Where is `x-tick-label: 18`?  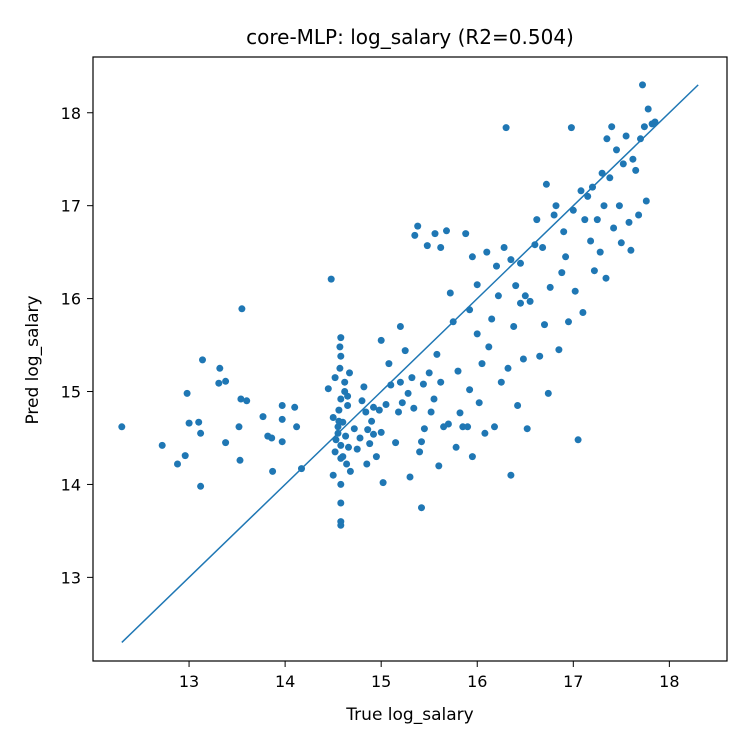
x-tick-label: 18 is located at coordinates (669, 681).